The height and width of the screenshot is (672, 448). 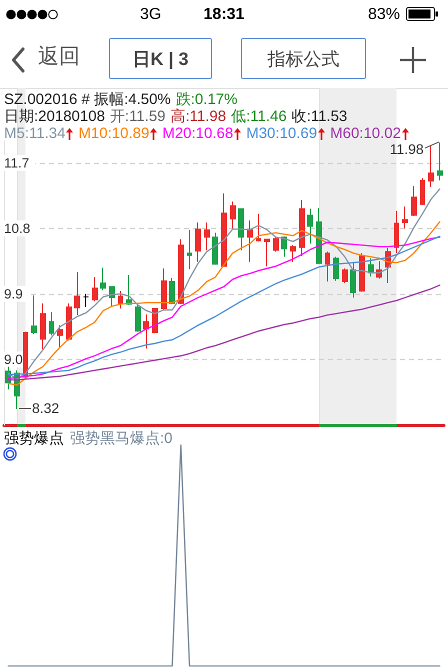 What do you see at coordinates (160, 58) in the screenshot?
I see `outlined-button: 日K | 3` at bounding box center [160, 58].